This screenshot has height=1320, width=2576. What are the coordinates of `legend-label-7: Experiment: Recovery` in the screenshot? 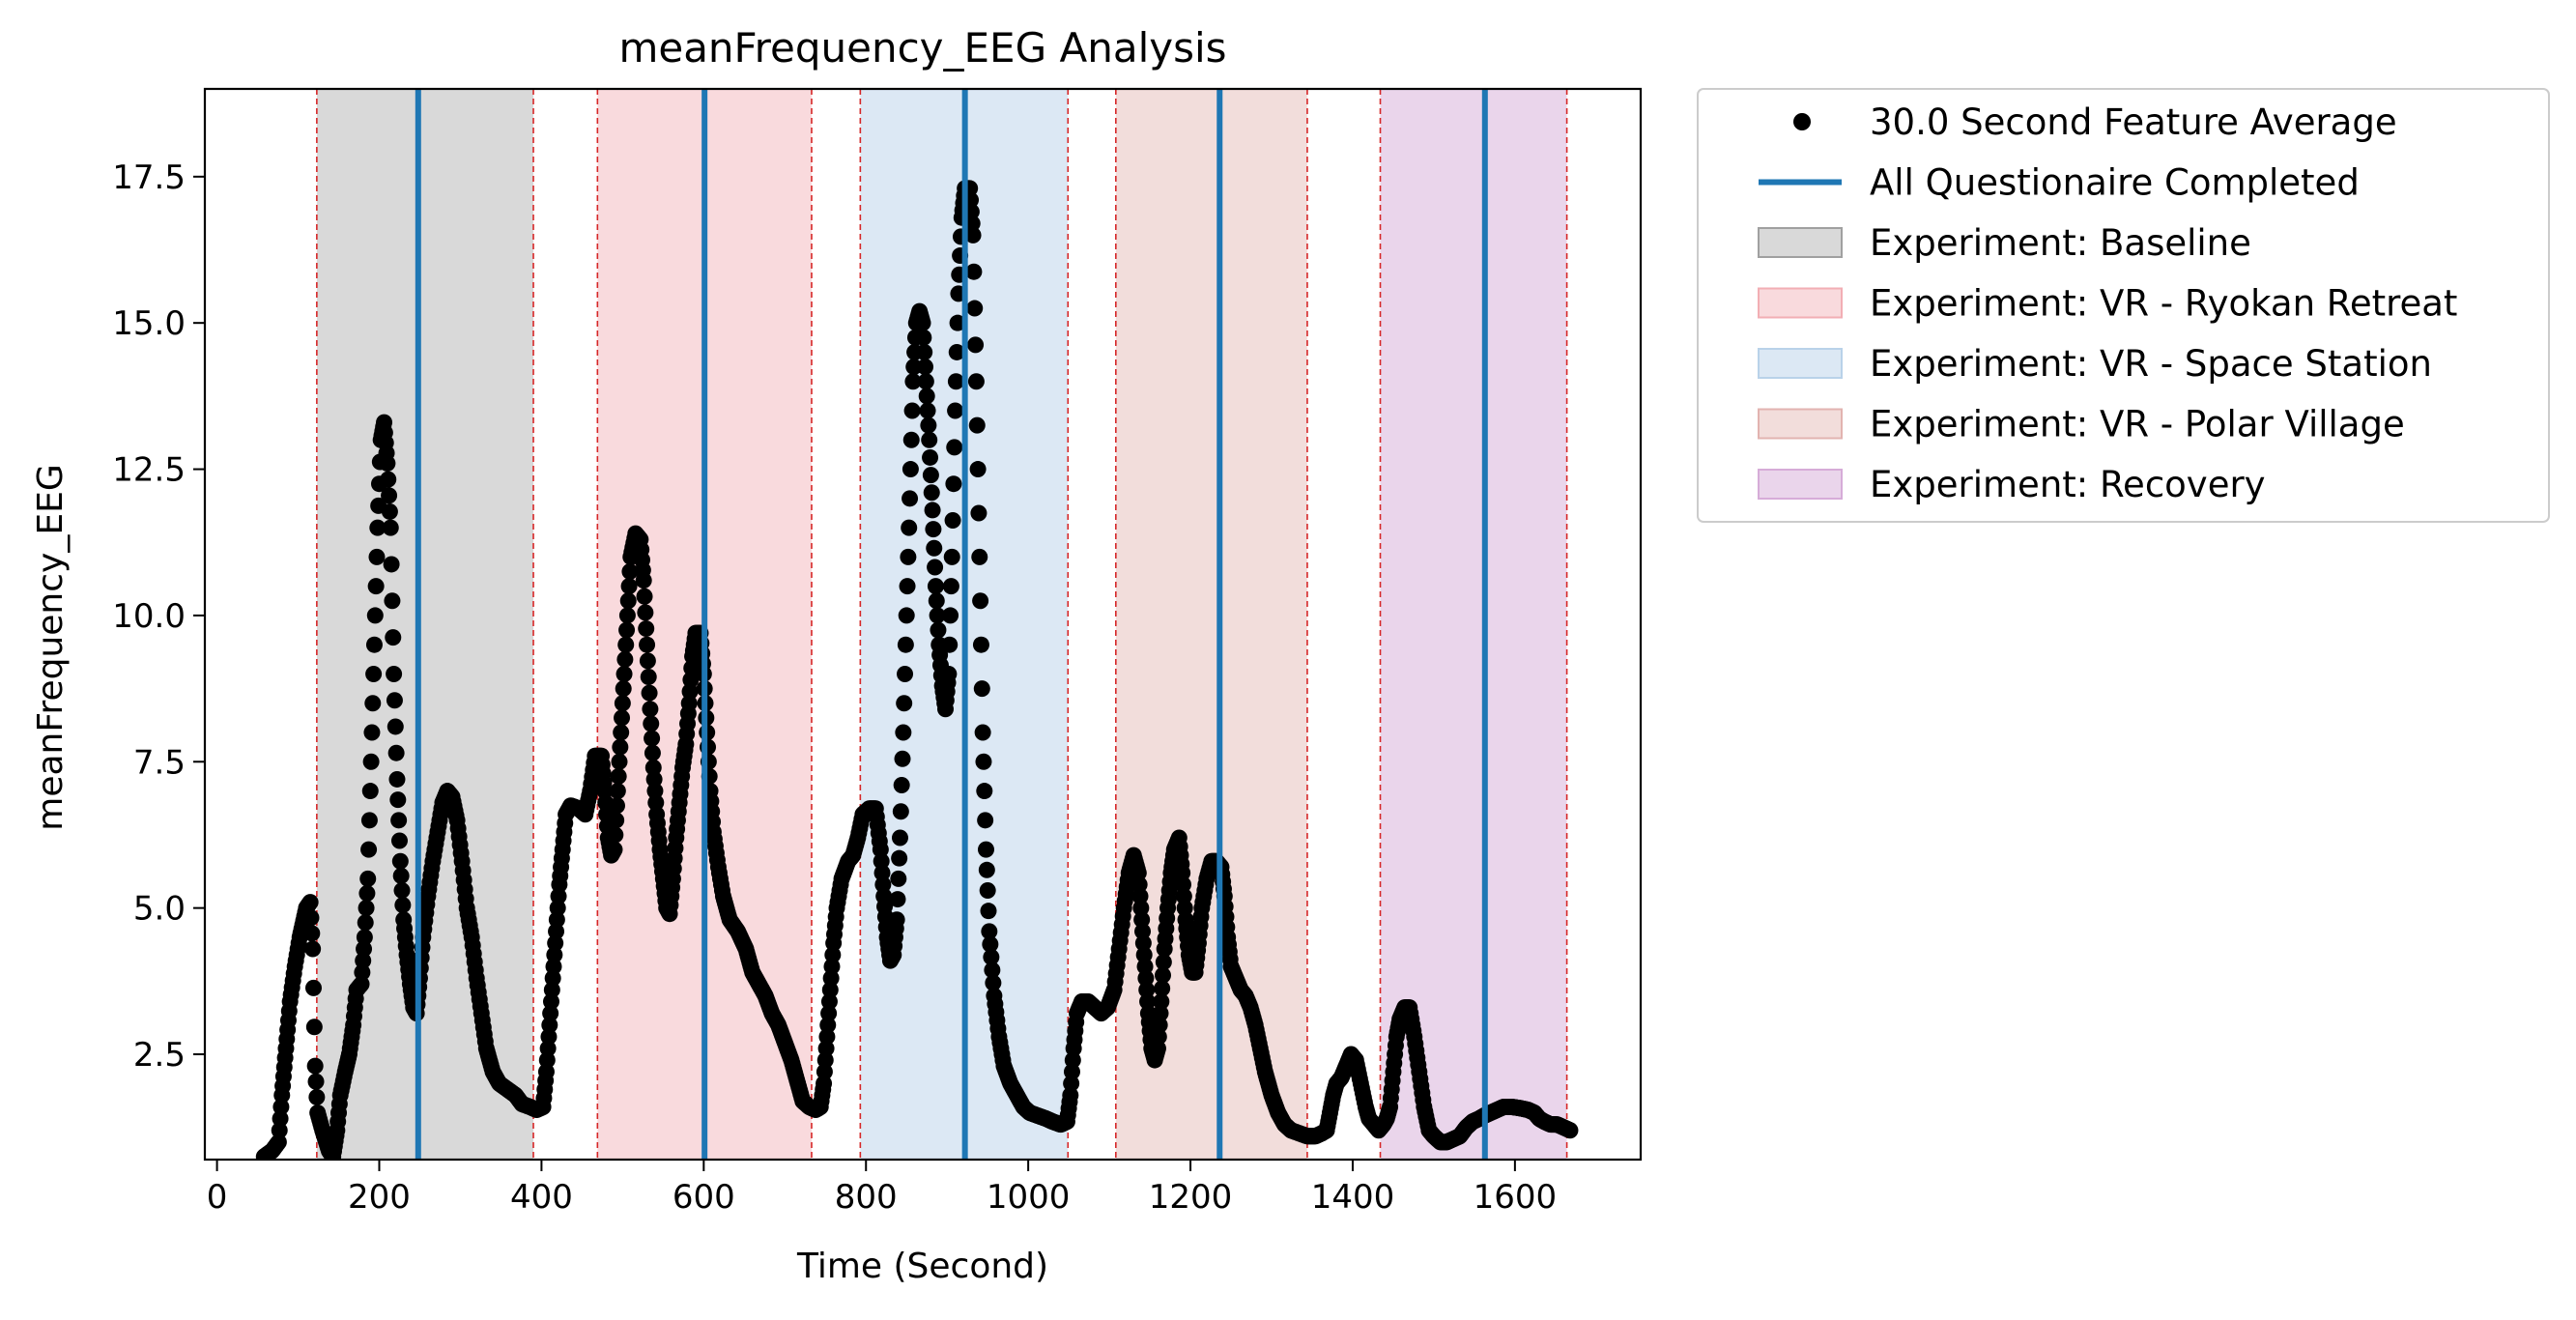 It's located at (2068, 485).